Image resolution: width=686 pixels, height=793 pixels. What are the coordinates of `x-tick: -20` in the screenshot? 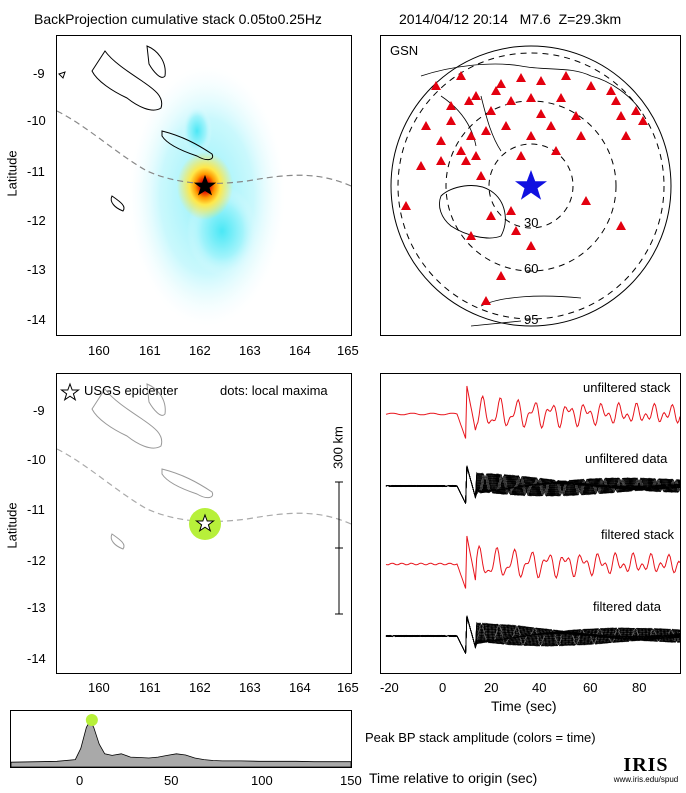 It's located at (389, 687).